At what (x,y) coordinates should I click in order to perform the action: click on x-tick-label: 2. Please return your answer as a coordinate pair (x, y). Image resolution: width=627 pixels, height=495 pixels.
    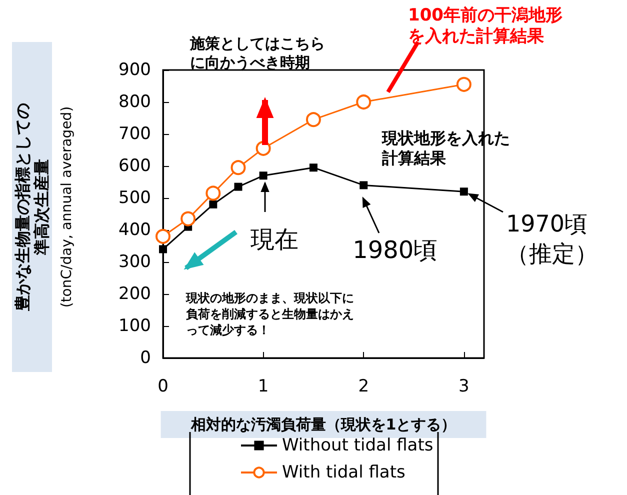
    Looking at the image, I should click on (364, 386).